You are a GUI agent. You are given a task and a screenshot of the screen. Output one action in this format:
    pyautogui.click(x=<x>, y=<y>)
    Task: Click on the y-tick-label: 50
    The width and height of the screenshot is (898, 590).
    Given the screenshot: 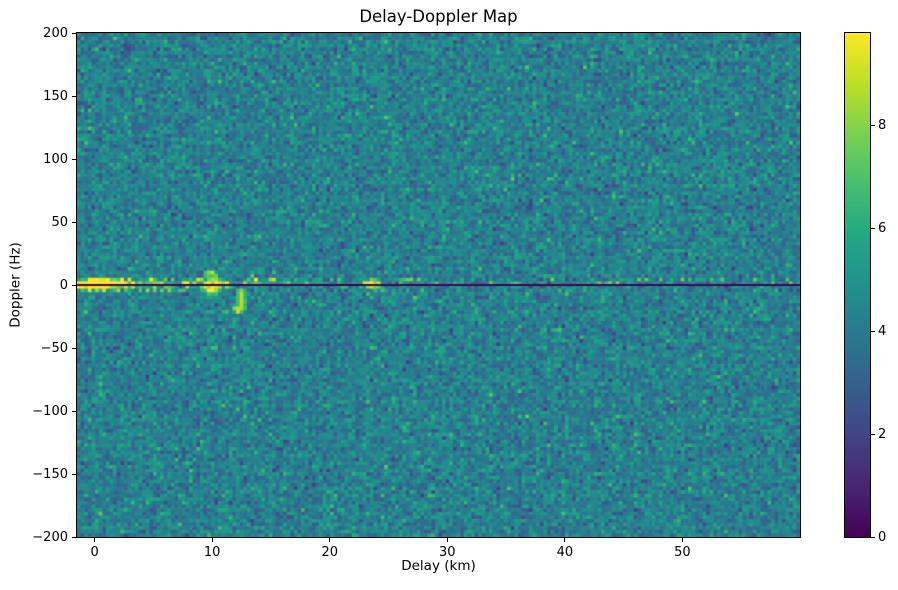 What is the action you would take?
    pyautogui.click(x=59, y=222)
    